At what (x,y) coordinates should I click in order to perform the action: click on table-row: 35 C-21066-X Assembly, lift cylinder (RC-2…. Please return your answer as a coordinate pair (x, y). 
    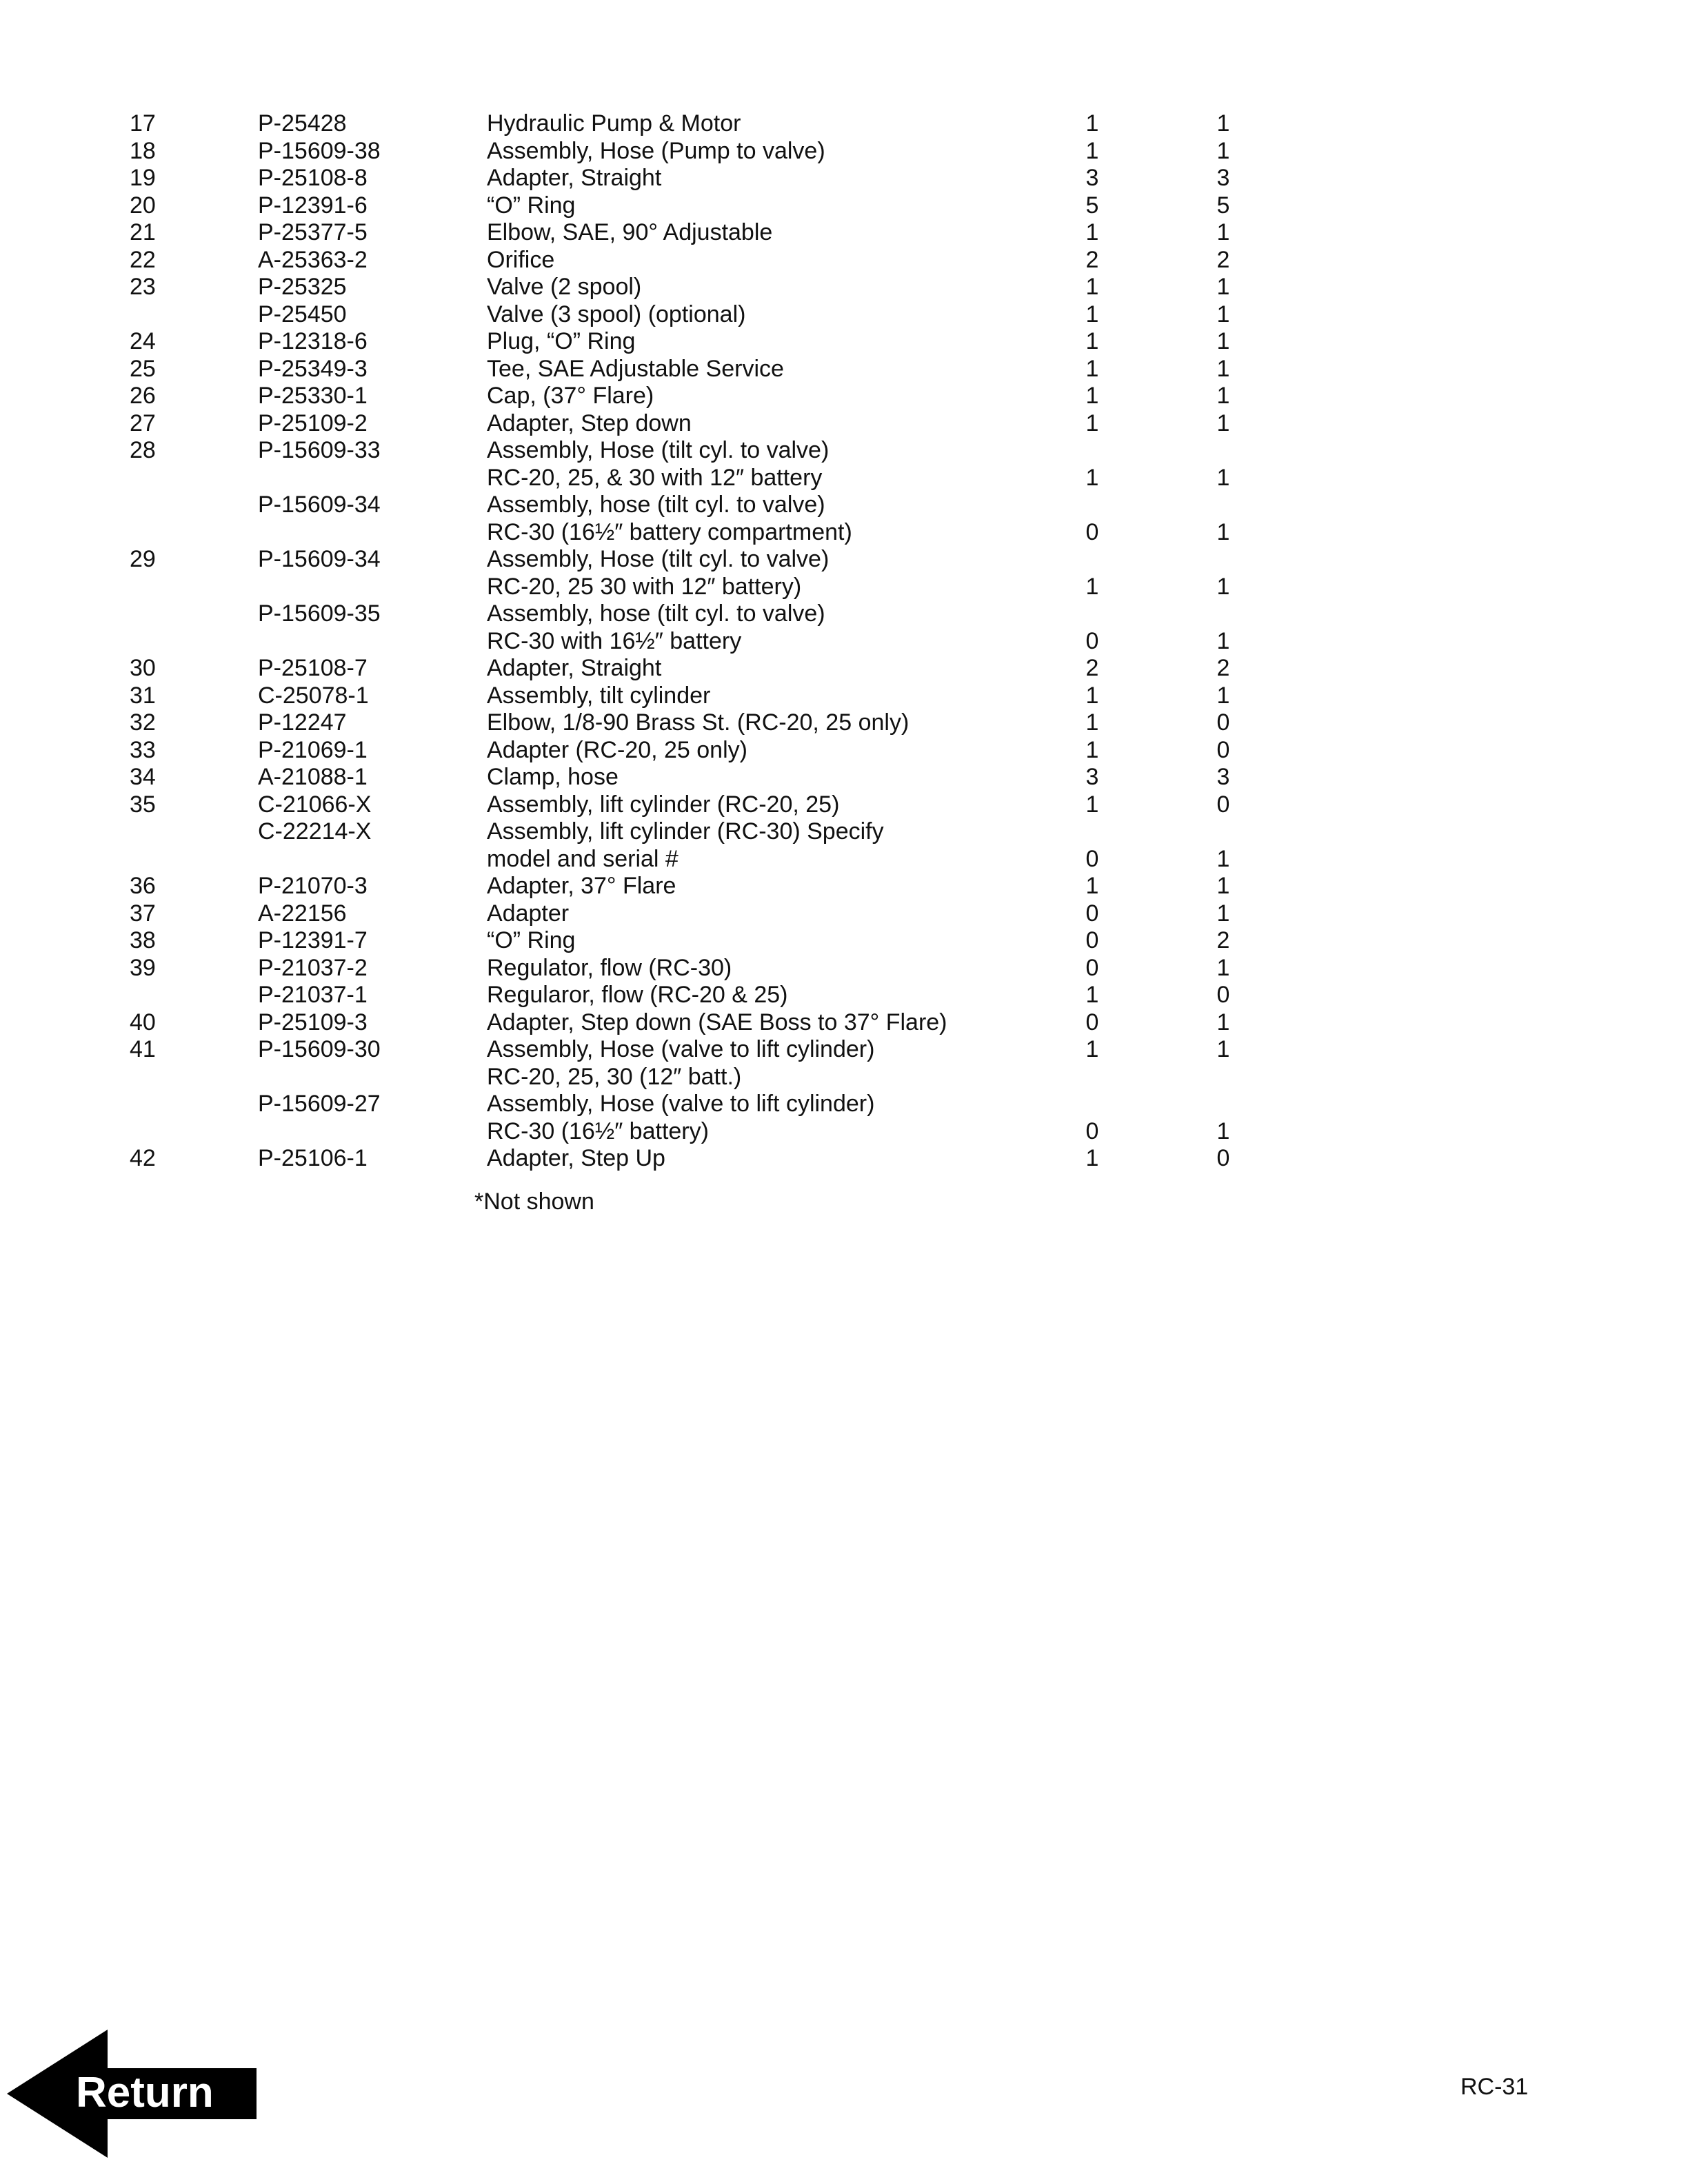
    Looking at the image, I should click on (844, 805).